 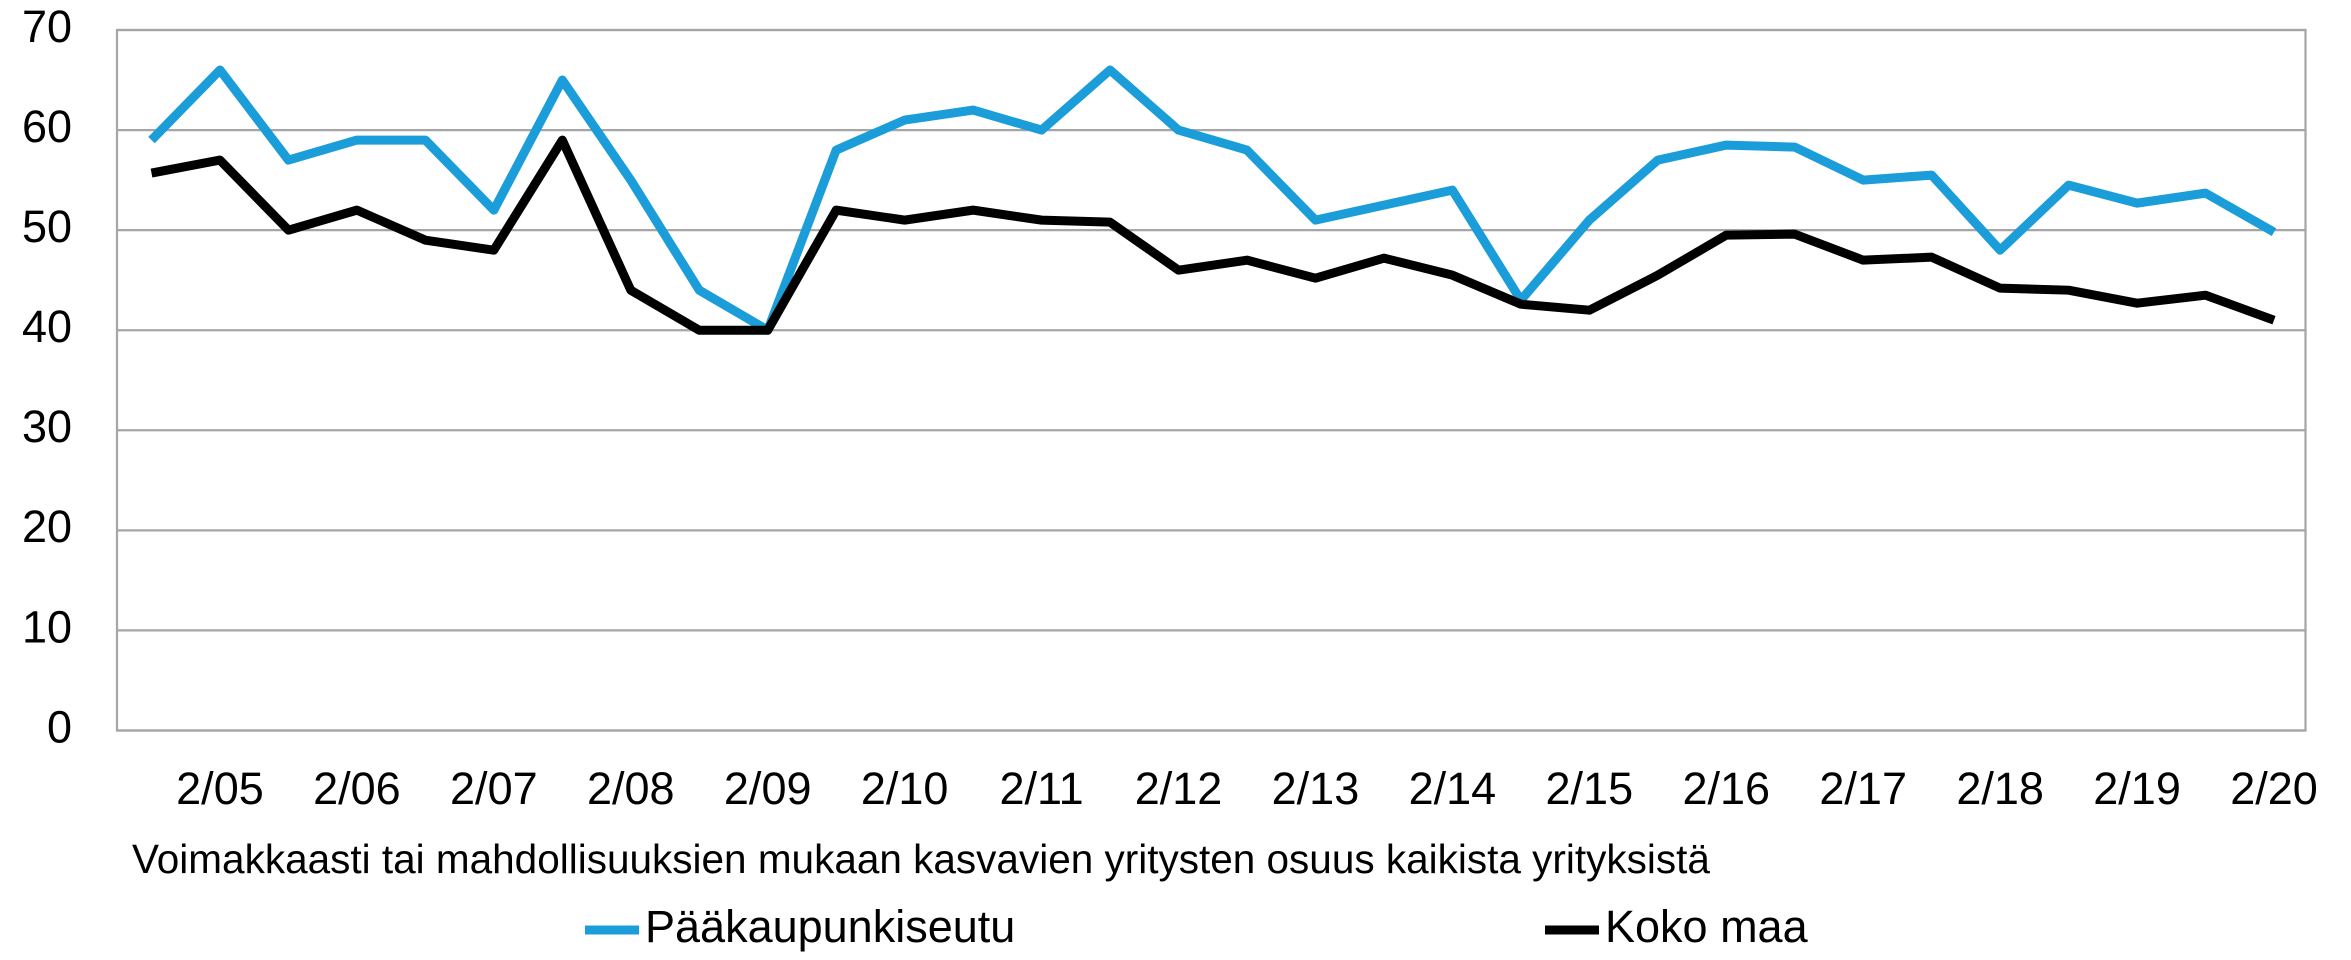 I want to click on y-tick-label: 30, so click(x=47, y=426).